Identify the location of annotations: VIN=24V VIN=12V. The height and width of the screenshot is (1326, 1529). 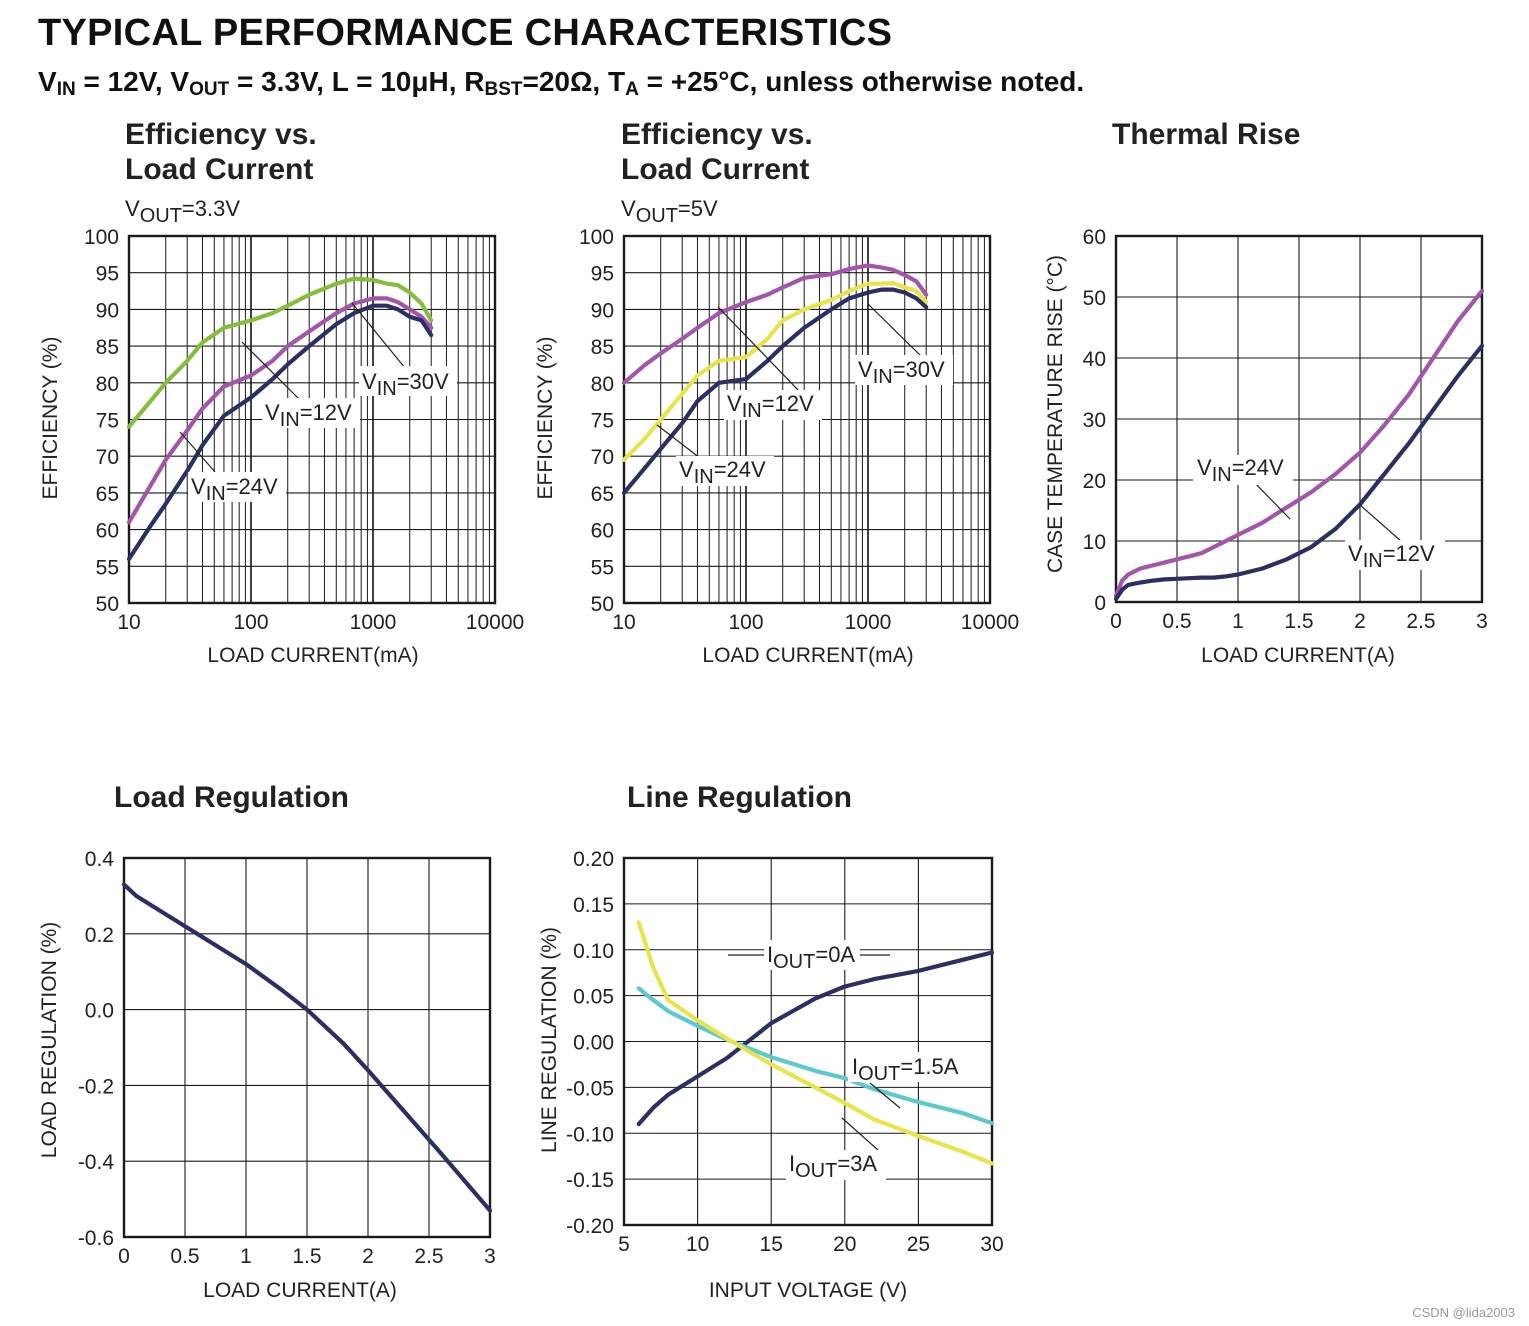
(1319, 513).